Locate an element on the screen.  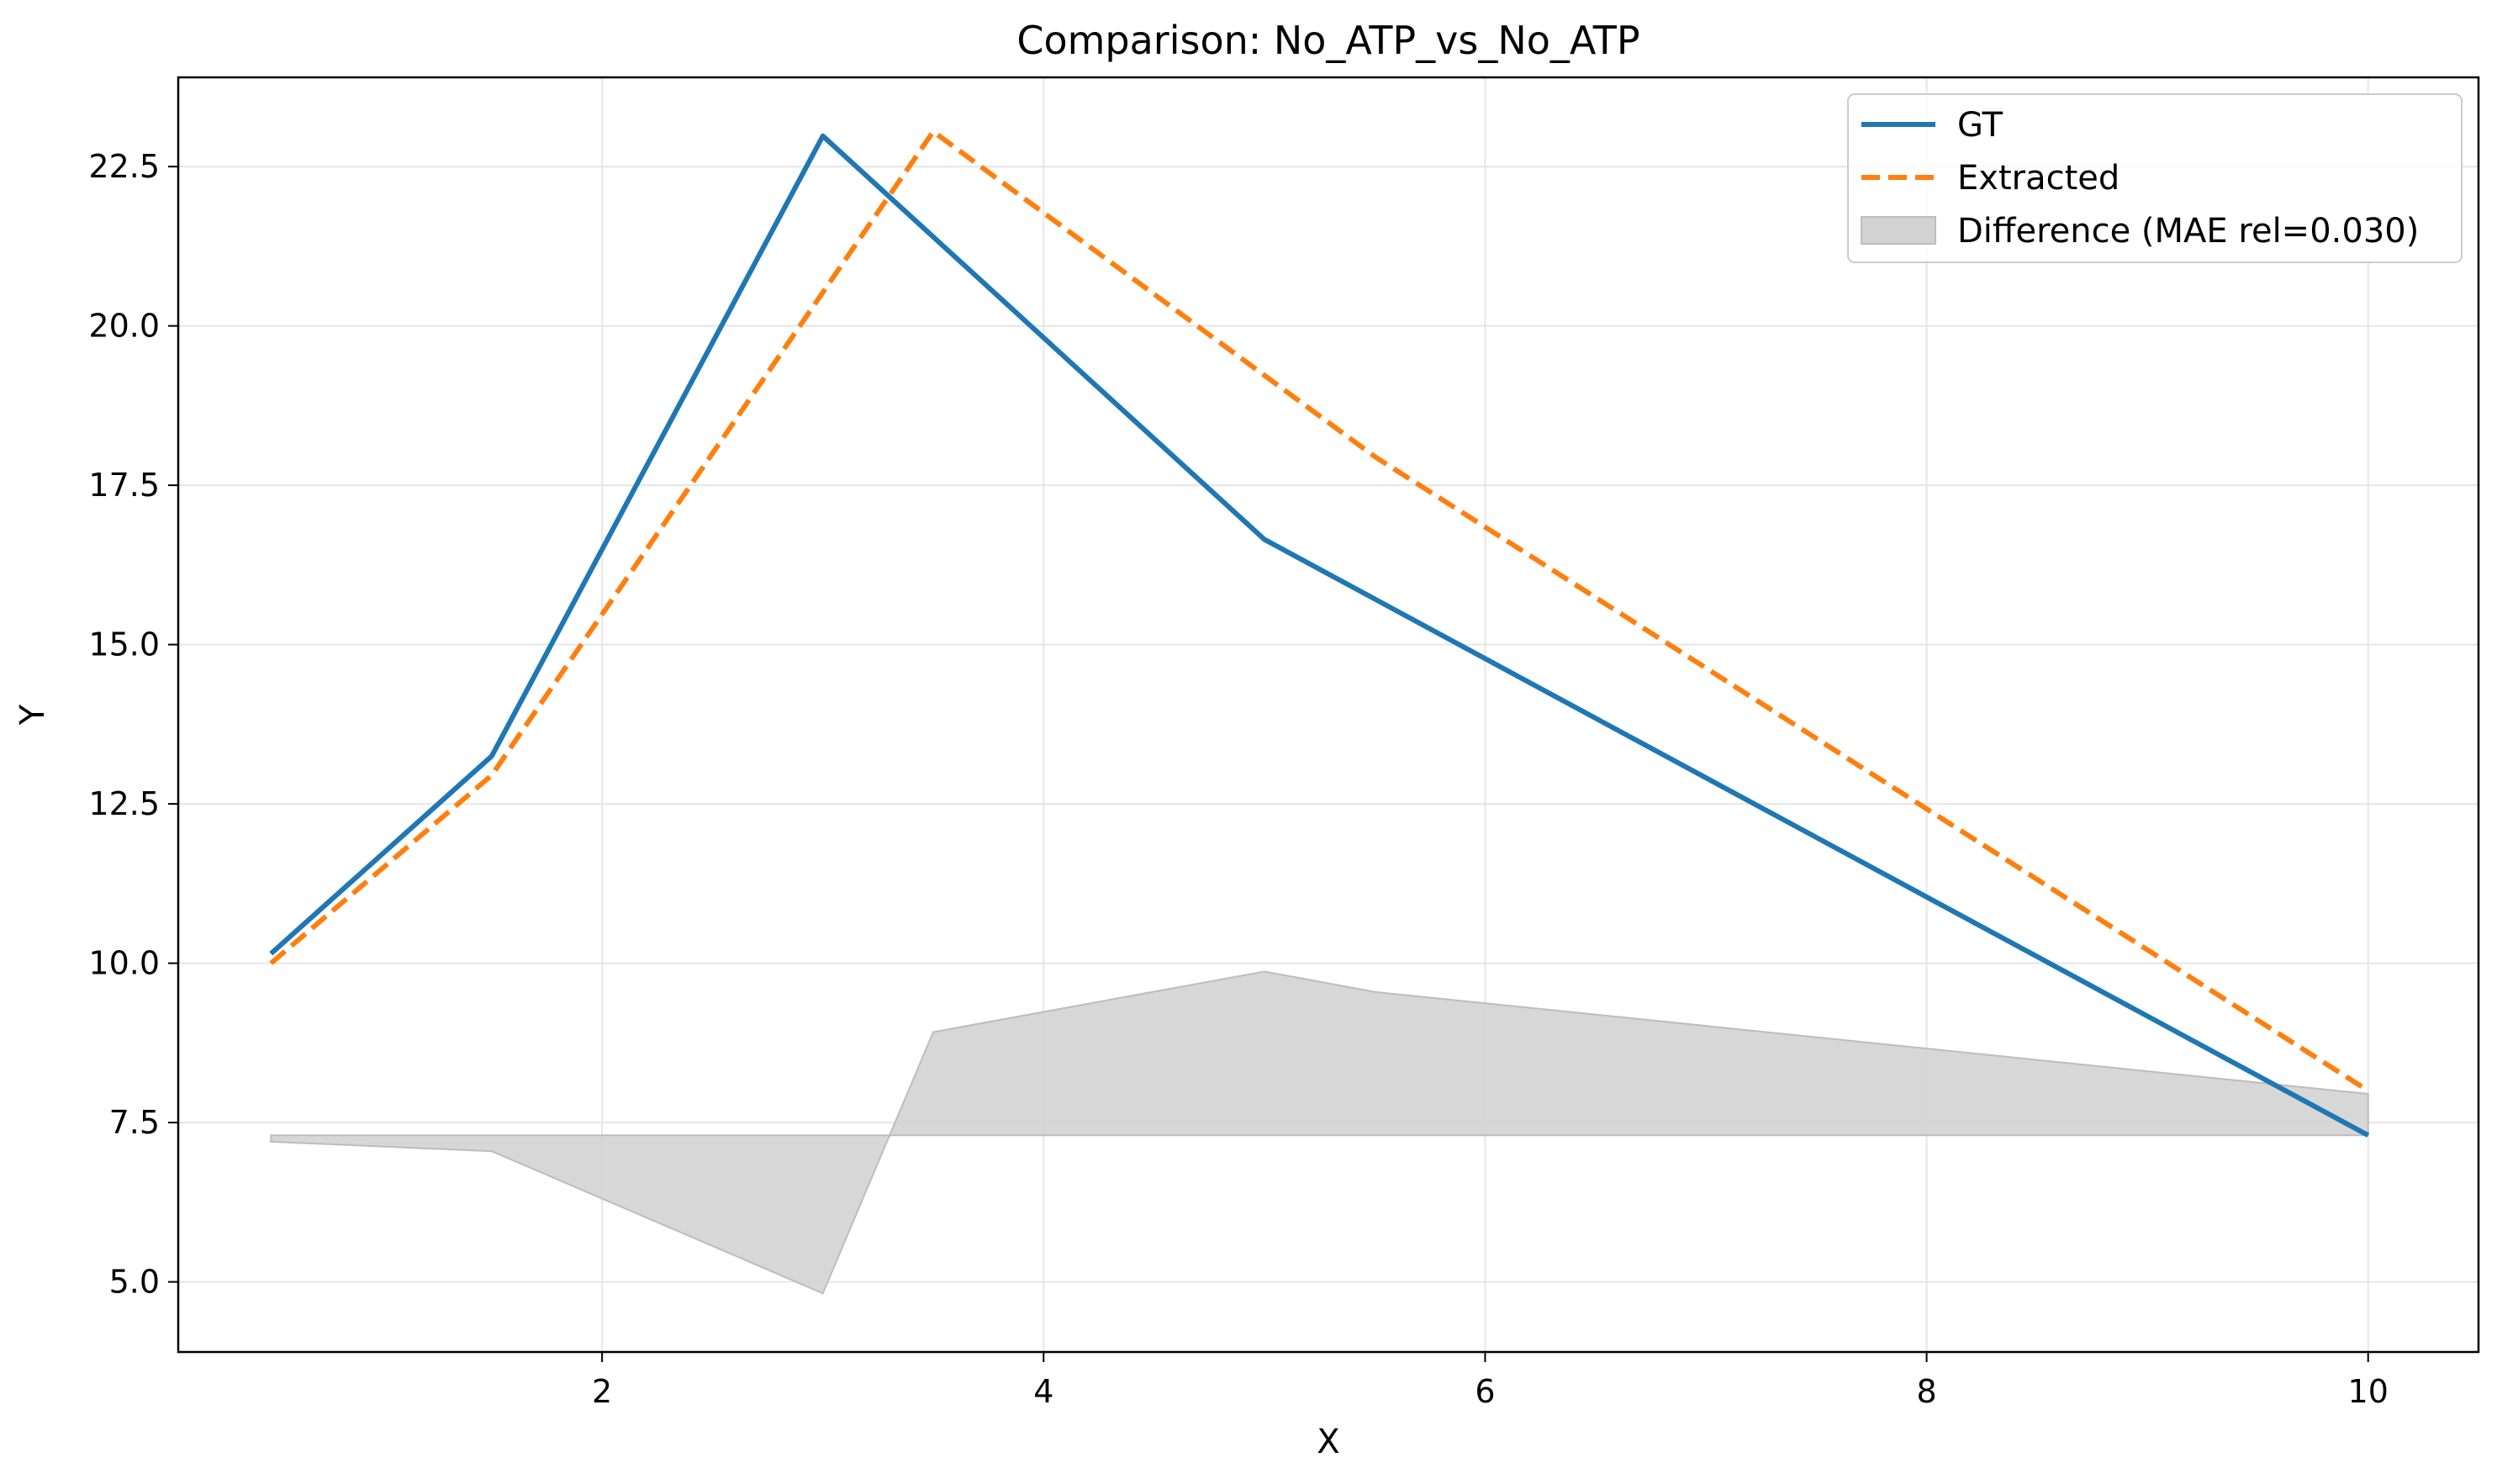
y-tick-label: 15.0 is located at coordinates (124, 644).